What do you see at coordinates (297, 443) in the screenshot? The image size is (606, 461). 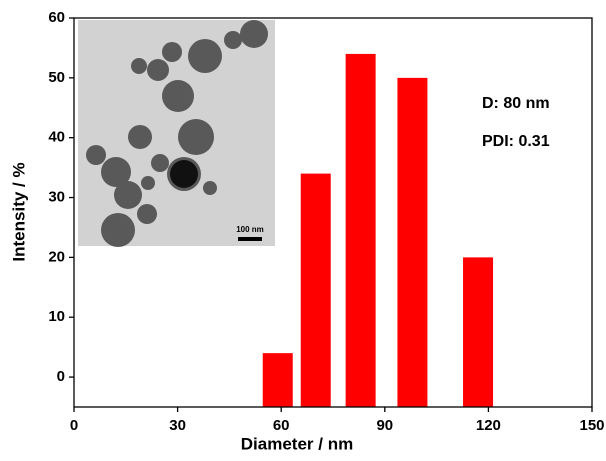 I see `x-axis-label: Diameter / nm` at bounding box center [297, 443].